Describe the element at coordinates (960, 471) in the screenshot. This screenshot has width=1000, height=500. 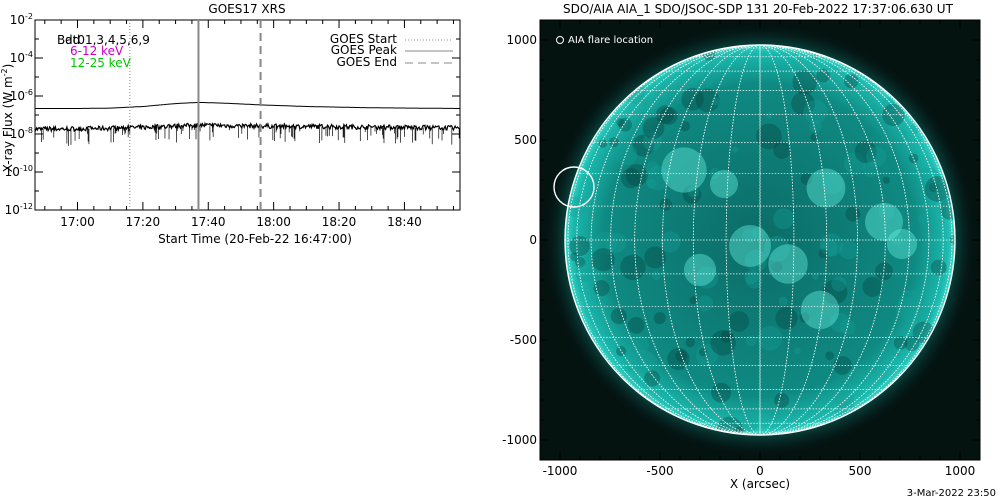
I see `aia-x-tick-label: 1000` at that location.